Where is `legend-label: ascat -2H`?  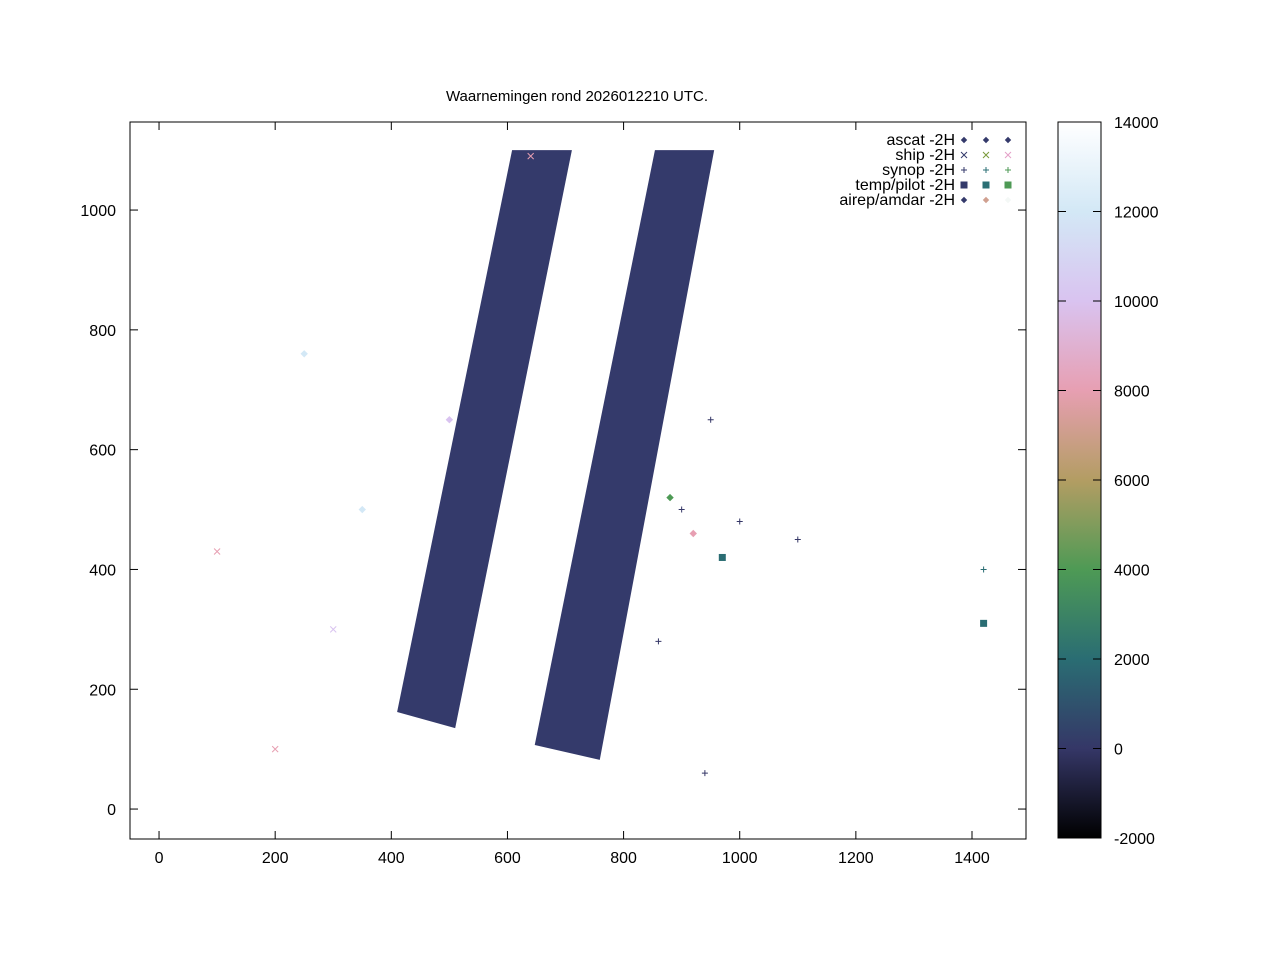
legend-label: ascat -2H is located at coordinates (921, 140).